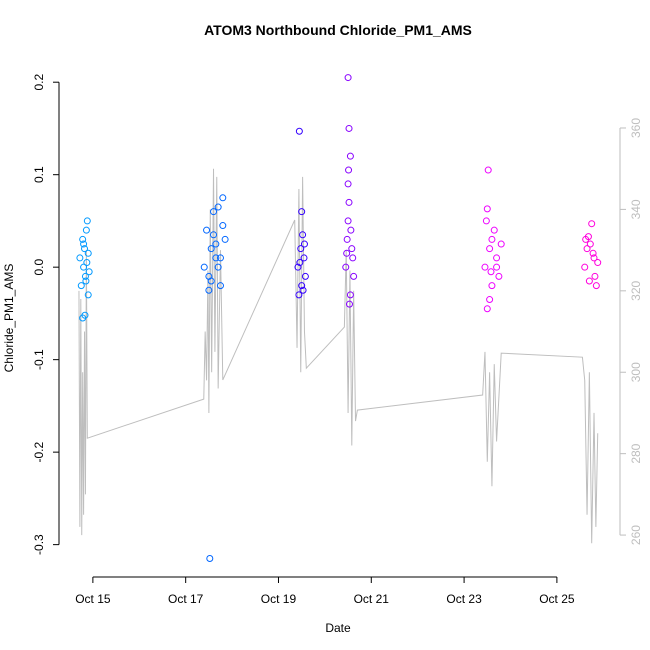  Describe the element at coordinates (636, 290) in the screenshot. I see `y2-tick-label: 320` at that location.